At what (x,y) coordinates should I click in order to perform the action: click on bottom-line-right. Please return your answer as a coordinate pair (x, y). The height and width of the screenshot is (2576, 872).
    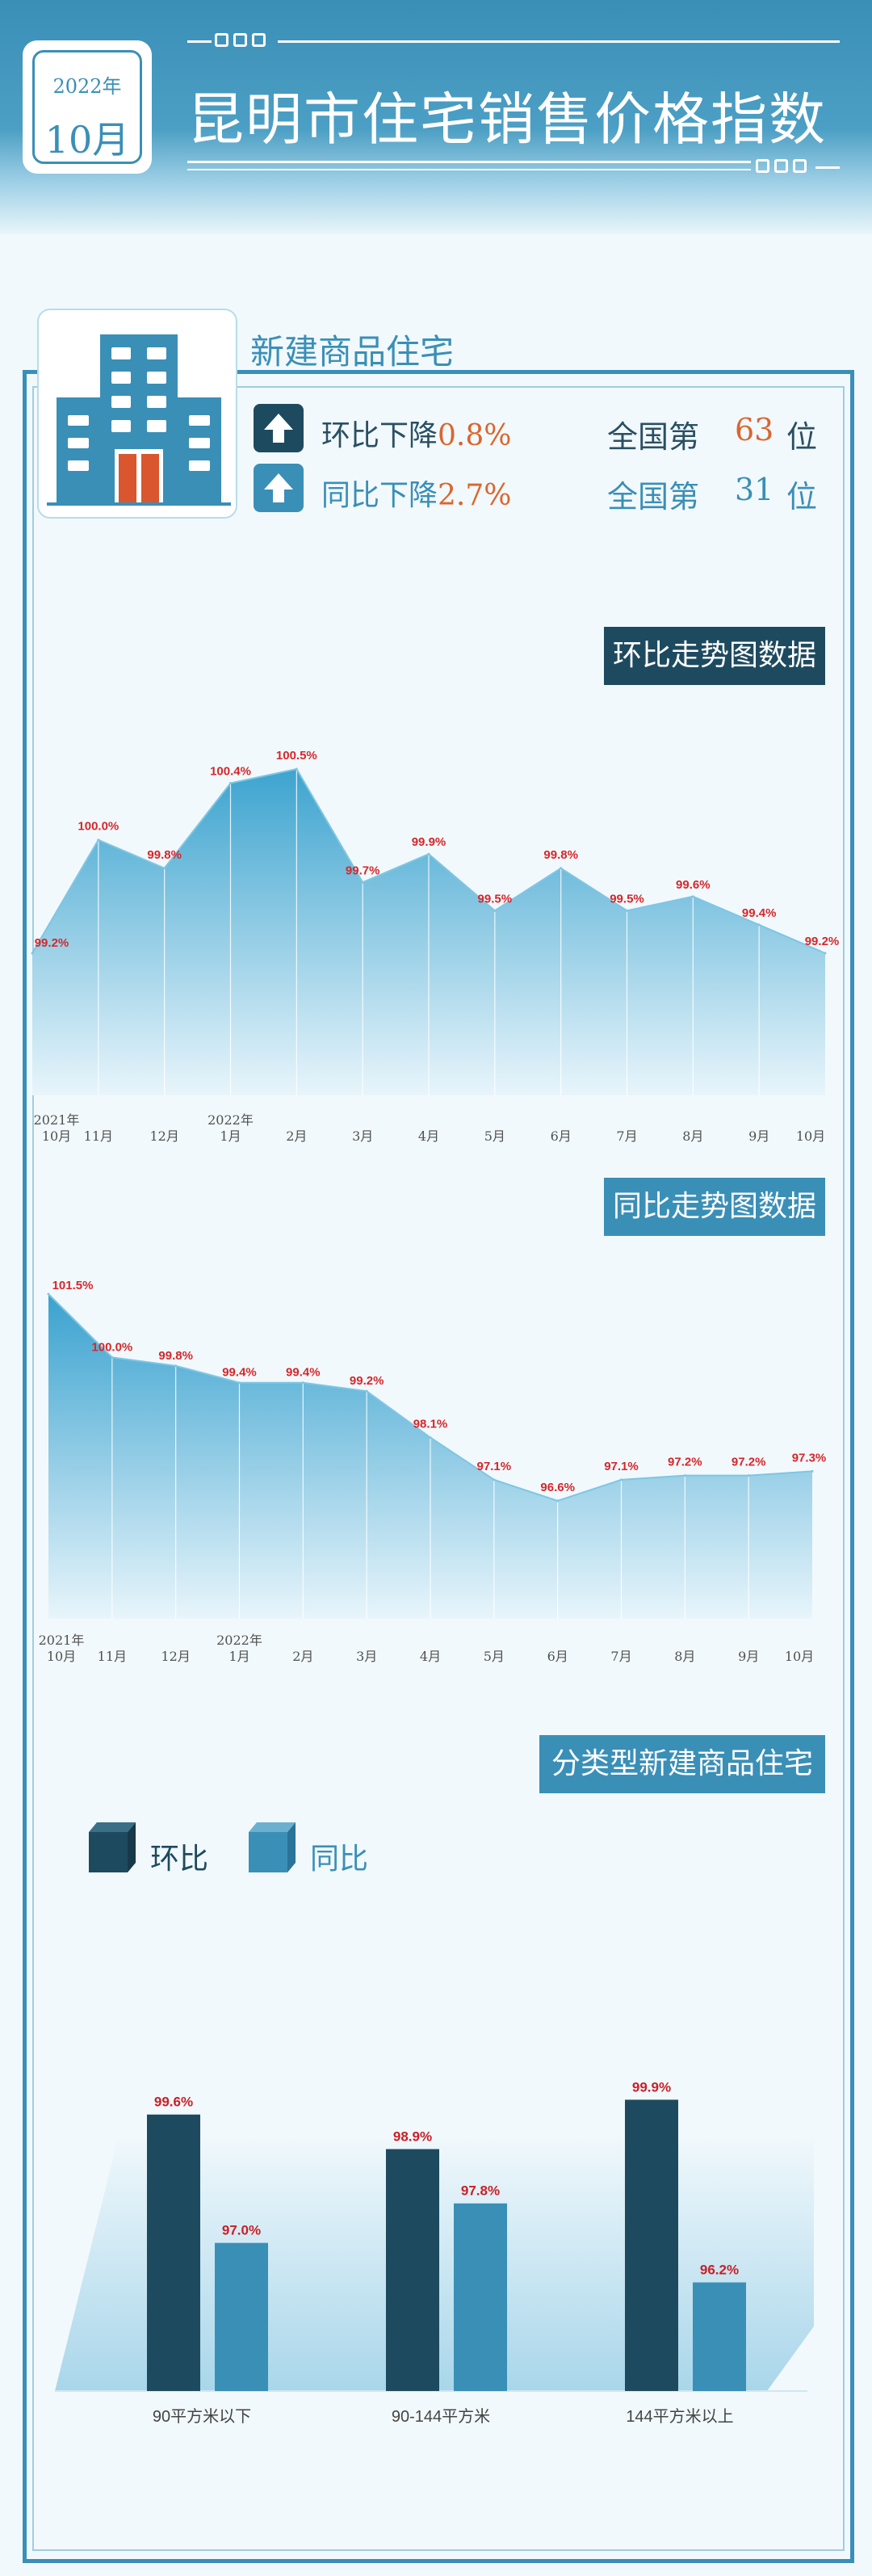
    Looking at the image, I should click on (827, 167).